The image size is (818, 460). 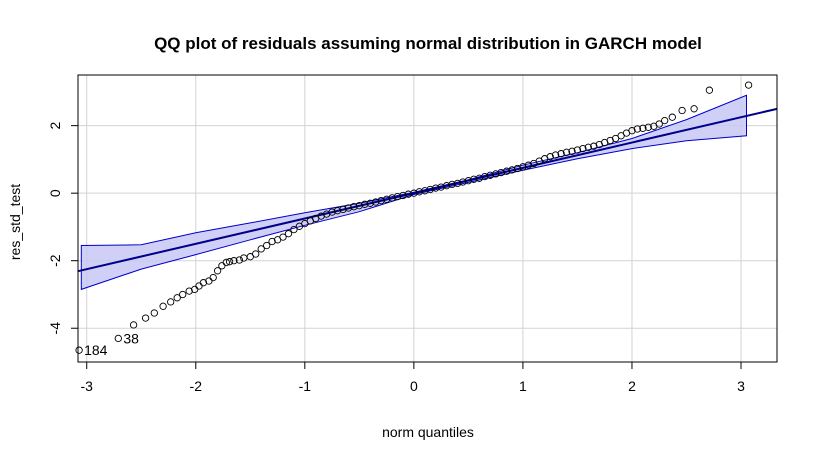 I want to click on x-tick-label-1: -2, so click(x=196, y=386).